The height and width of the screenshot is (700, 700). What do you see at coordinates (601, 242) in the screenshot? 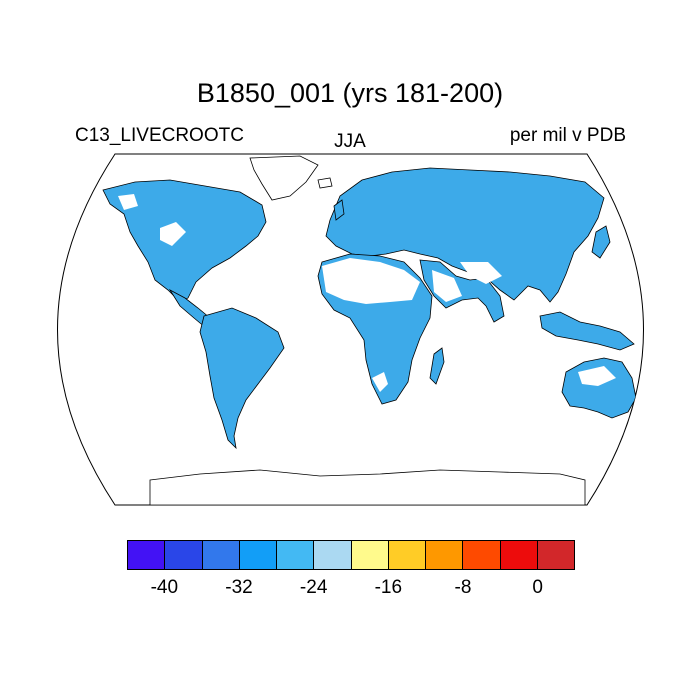
I see `japan` at bounding box center [601, 242].